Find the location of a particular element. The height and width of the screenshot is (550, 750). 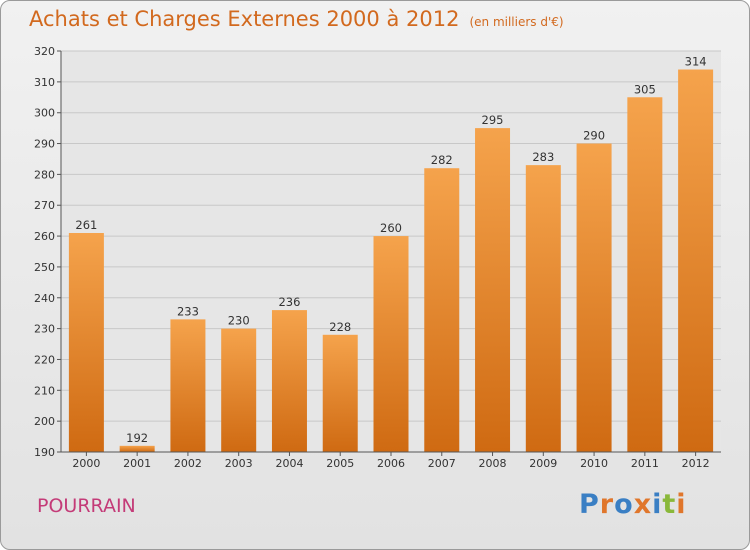

data-label: 314 is located at coordinates (696, 62).